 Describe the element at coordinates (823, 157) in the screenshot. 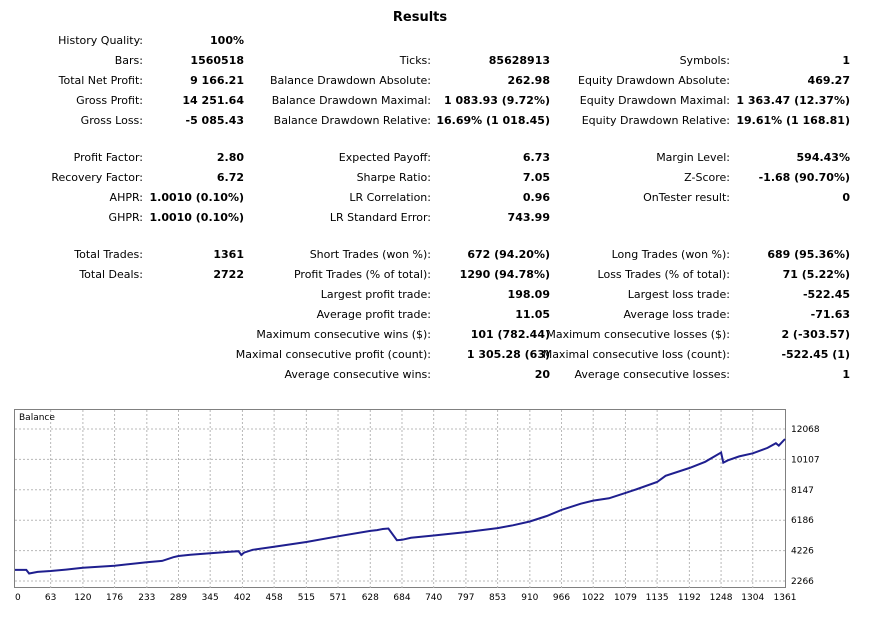

I see `margin-level-value: 594.43%` at that location.